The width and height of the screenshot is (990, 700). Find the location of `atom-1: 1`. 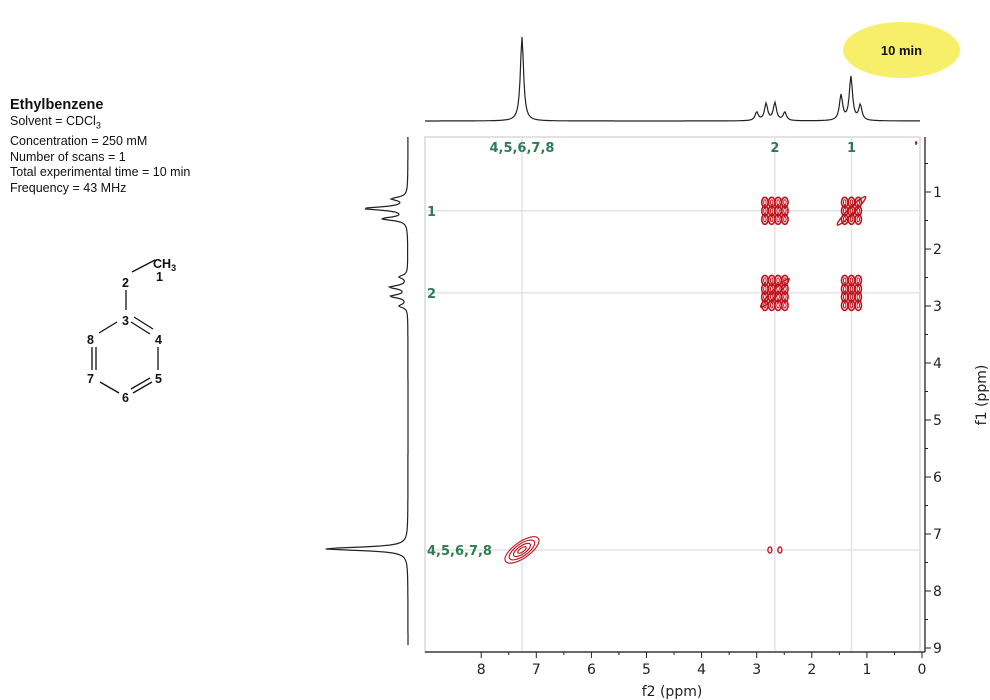

atom-1: 1 is located at coordinates (159, 277).